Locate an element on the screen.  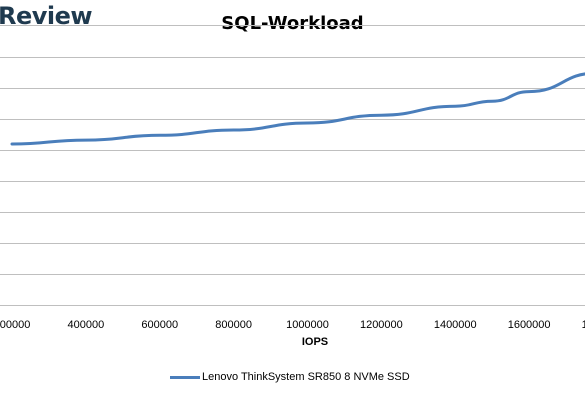
x-tick-label: 1000000 is located at coordinates (307, 325).